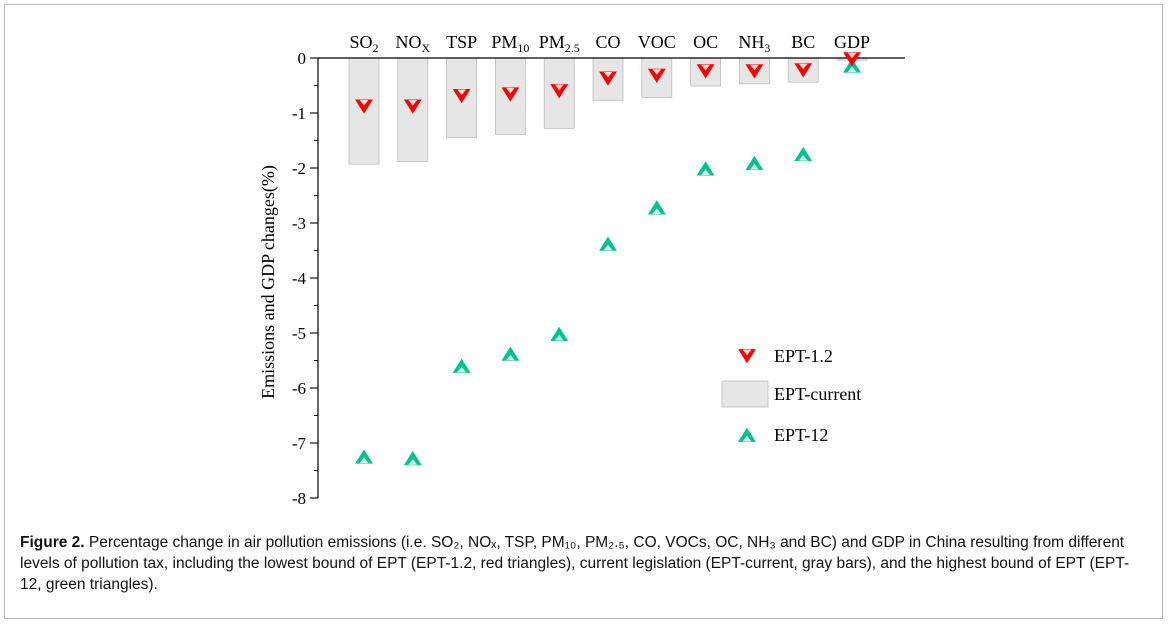  What do you see at coordinates (817, 394) in the screenshot?
I see `legend-label-ept-current: EPT-current` at bounding box center [817, 394].